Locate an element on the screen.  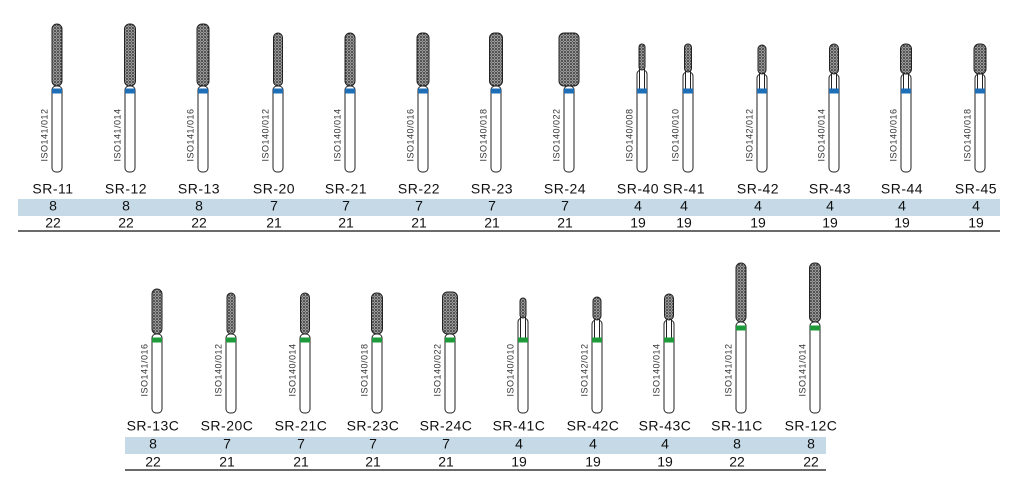
bur-code: SR-42 is located at coordinates (758, 189).